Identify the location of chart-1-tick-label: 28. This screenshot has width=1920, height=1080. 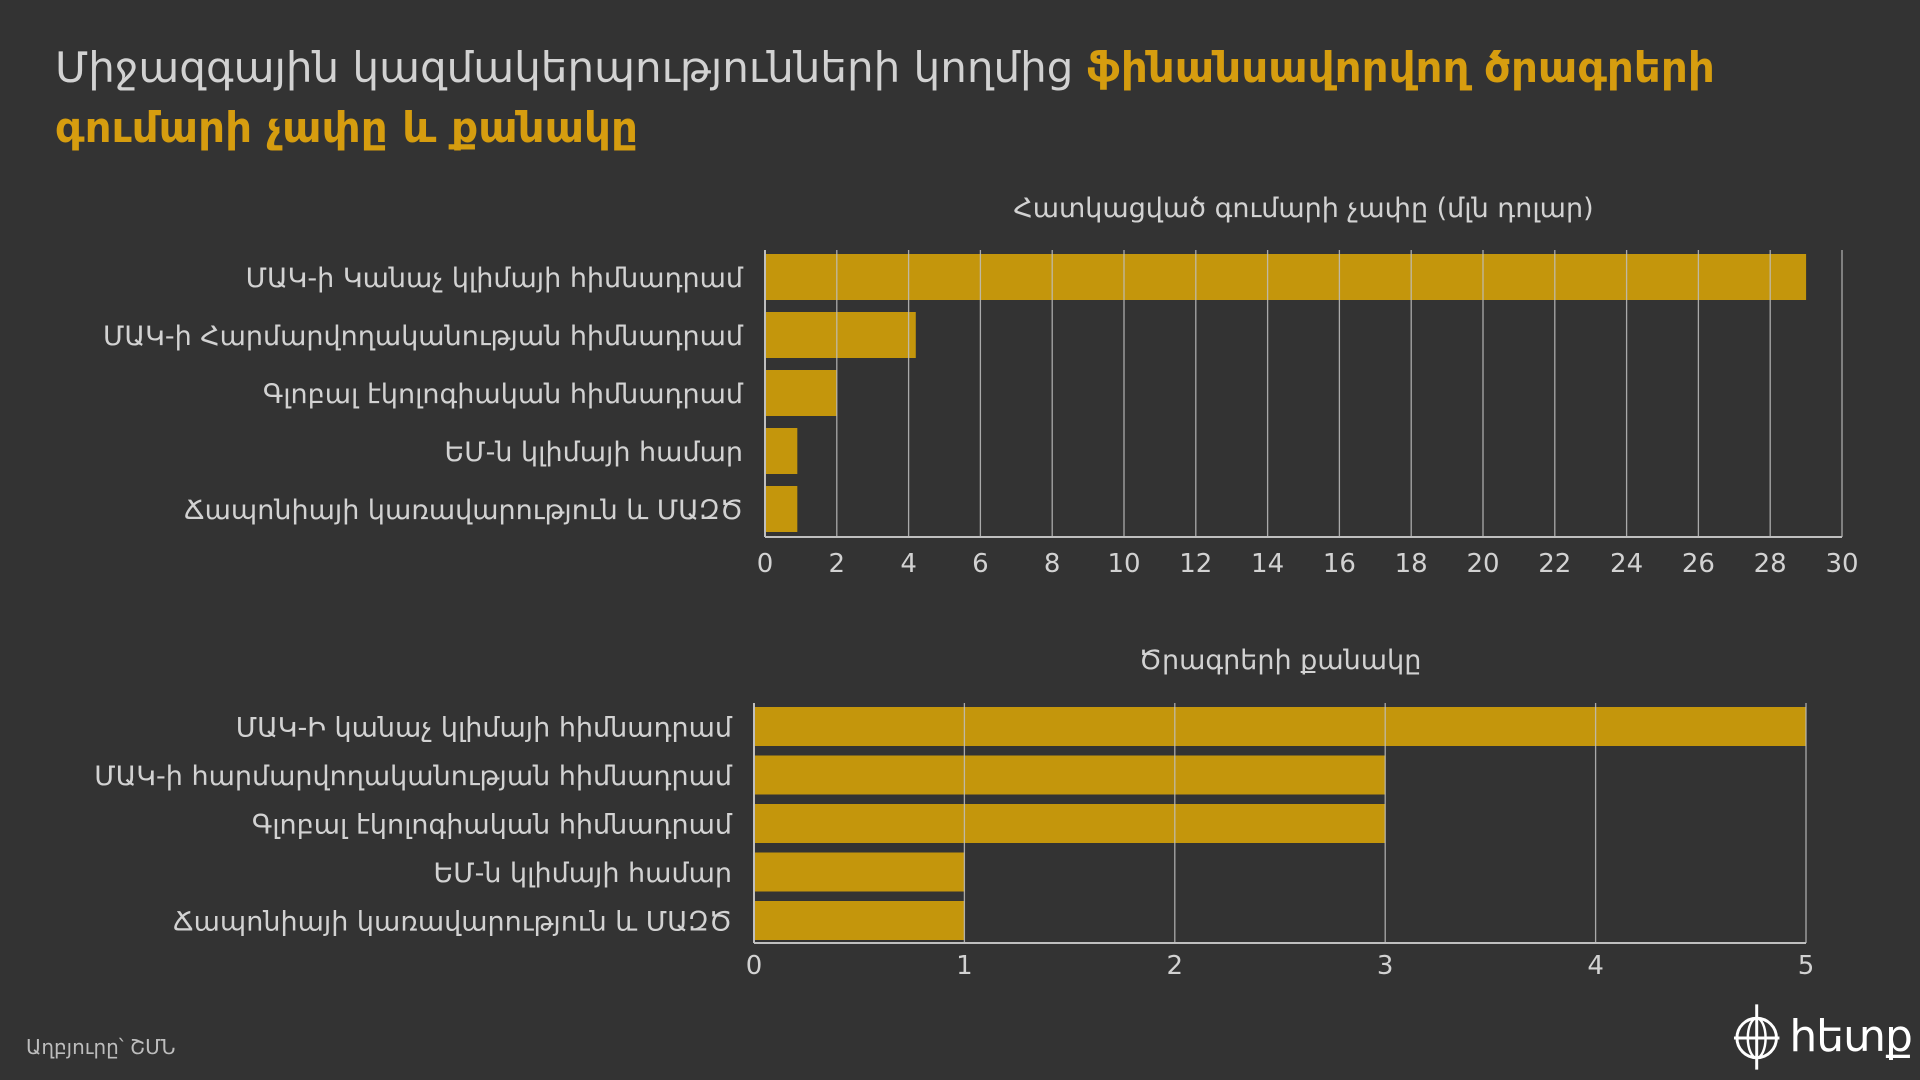
(1770, 564).